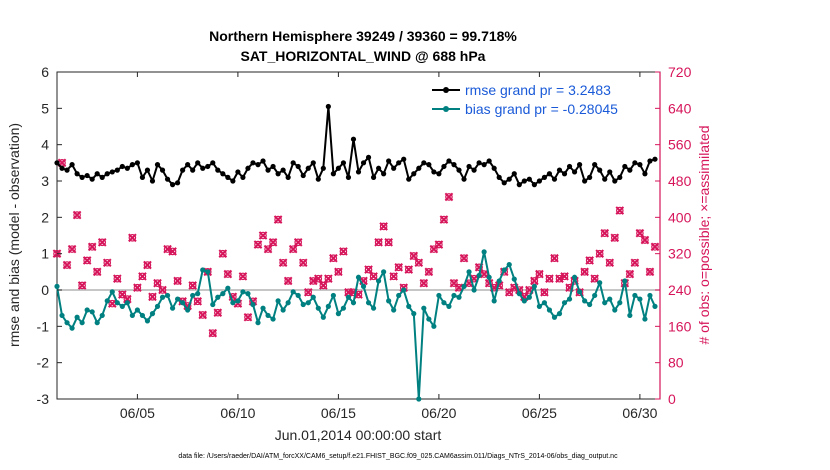 Image resolution: width=830 pixels, height=470 pixels. Describe the element at coordinates (438, 413) in the screenshot. I see `x-tick-label: 06/20` at that location.